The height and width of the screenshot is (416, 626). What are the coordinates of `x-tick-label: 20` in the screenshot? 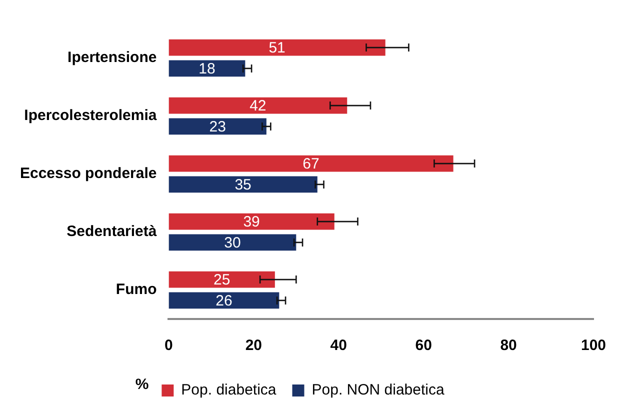 It's located at (253, 345).